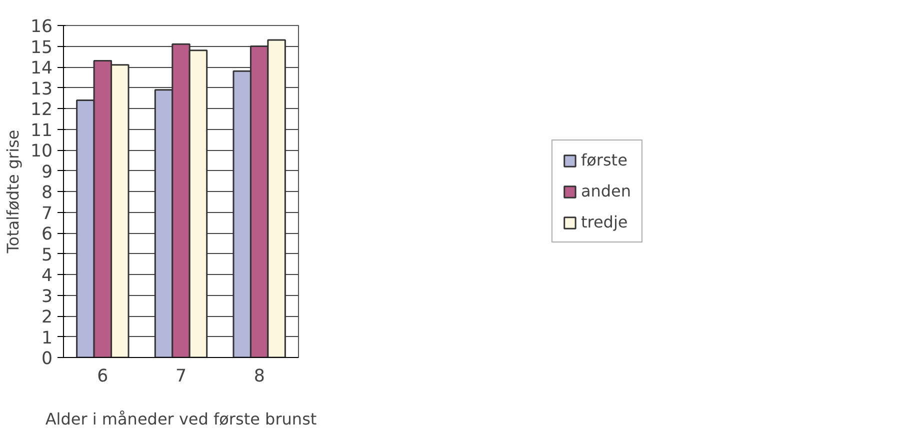  I want to click on x-tick-label: 8, so click(259, 376).